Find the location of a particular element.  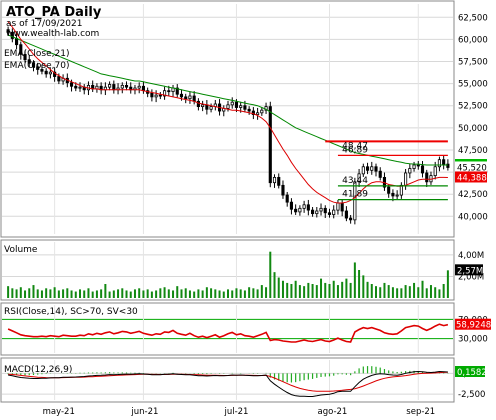

rsi-line is located at coordinates (228, 333).